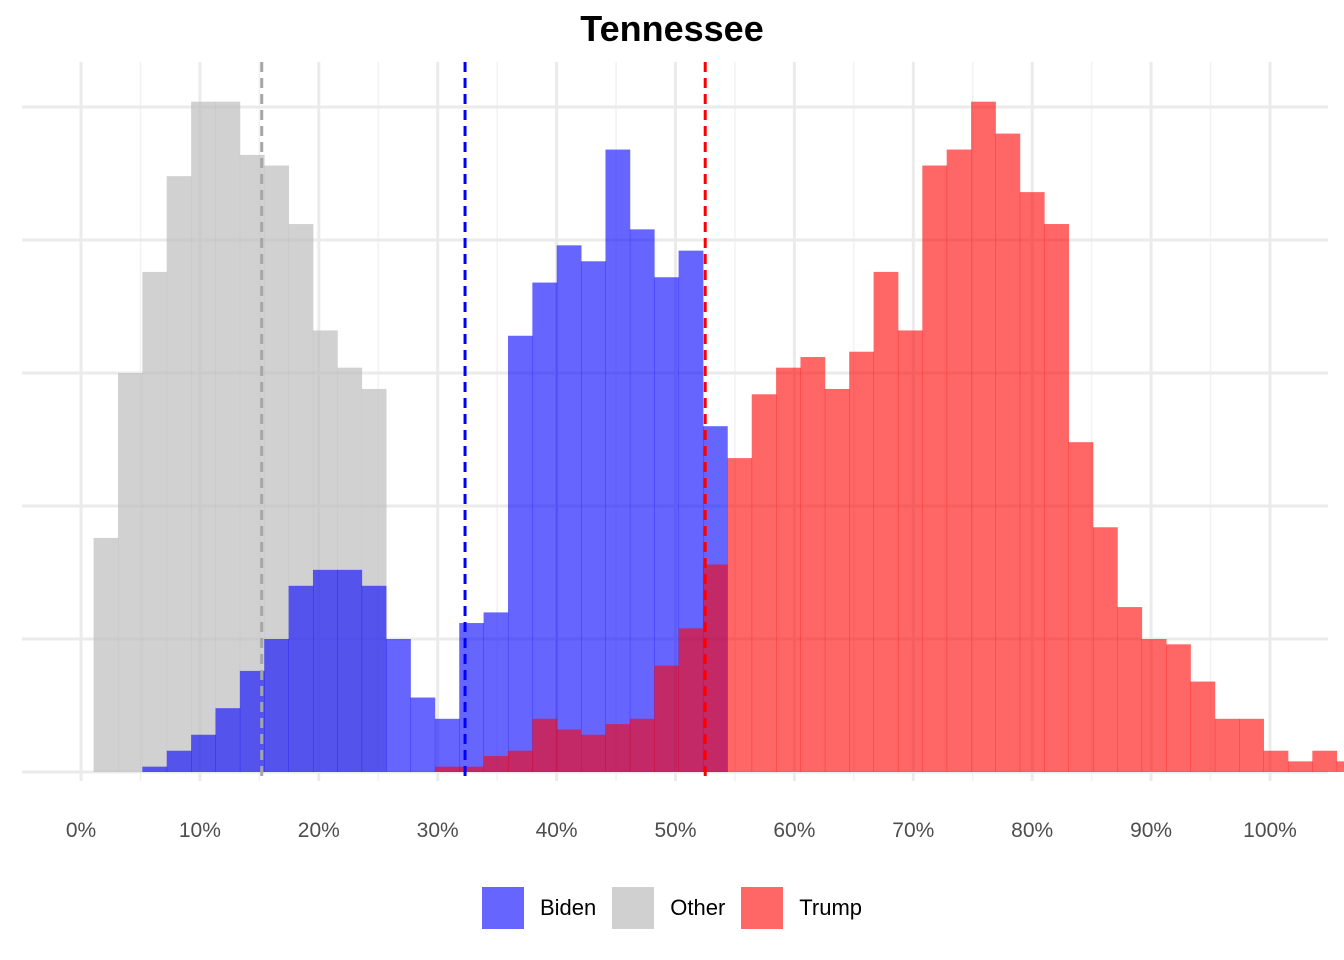 The image size is (1344, 960). What do you see at coordinates (568, 907) in the screenshot?
I see `legend-label-biden: Biden` at bounding box center [568, 907].